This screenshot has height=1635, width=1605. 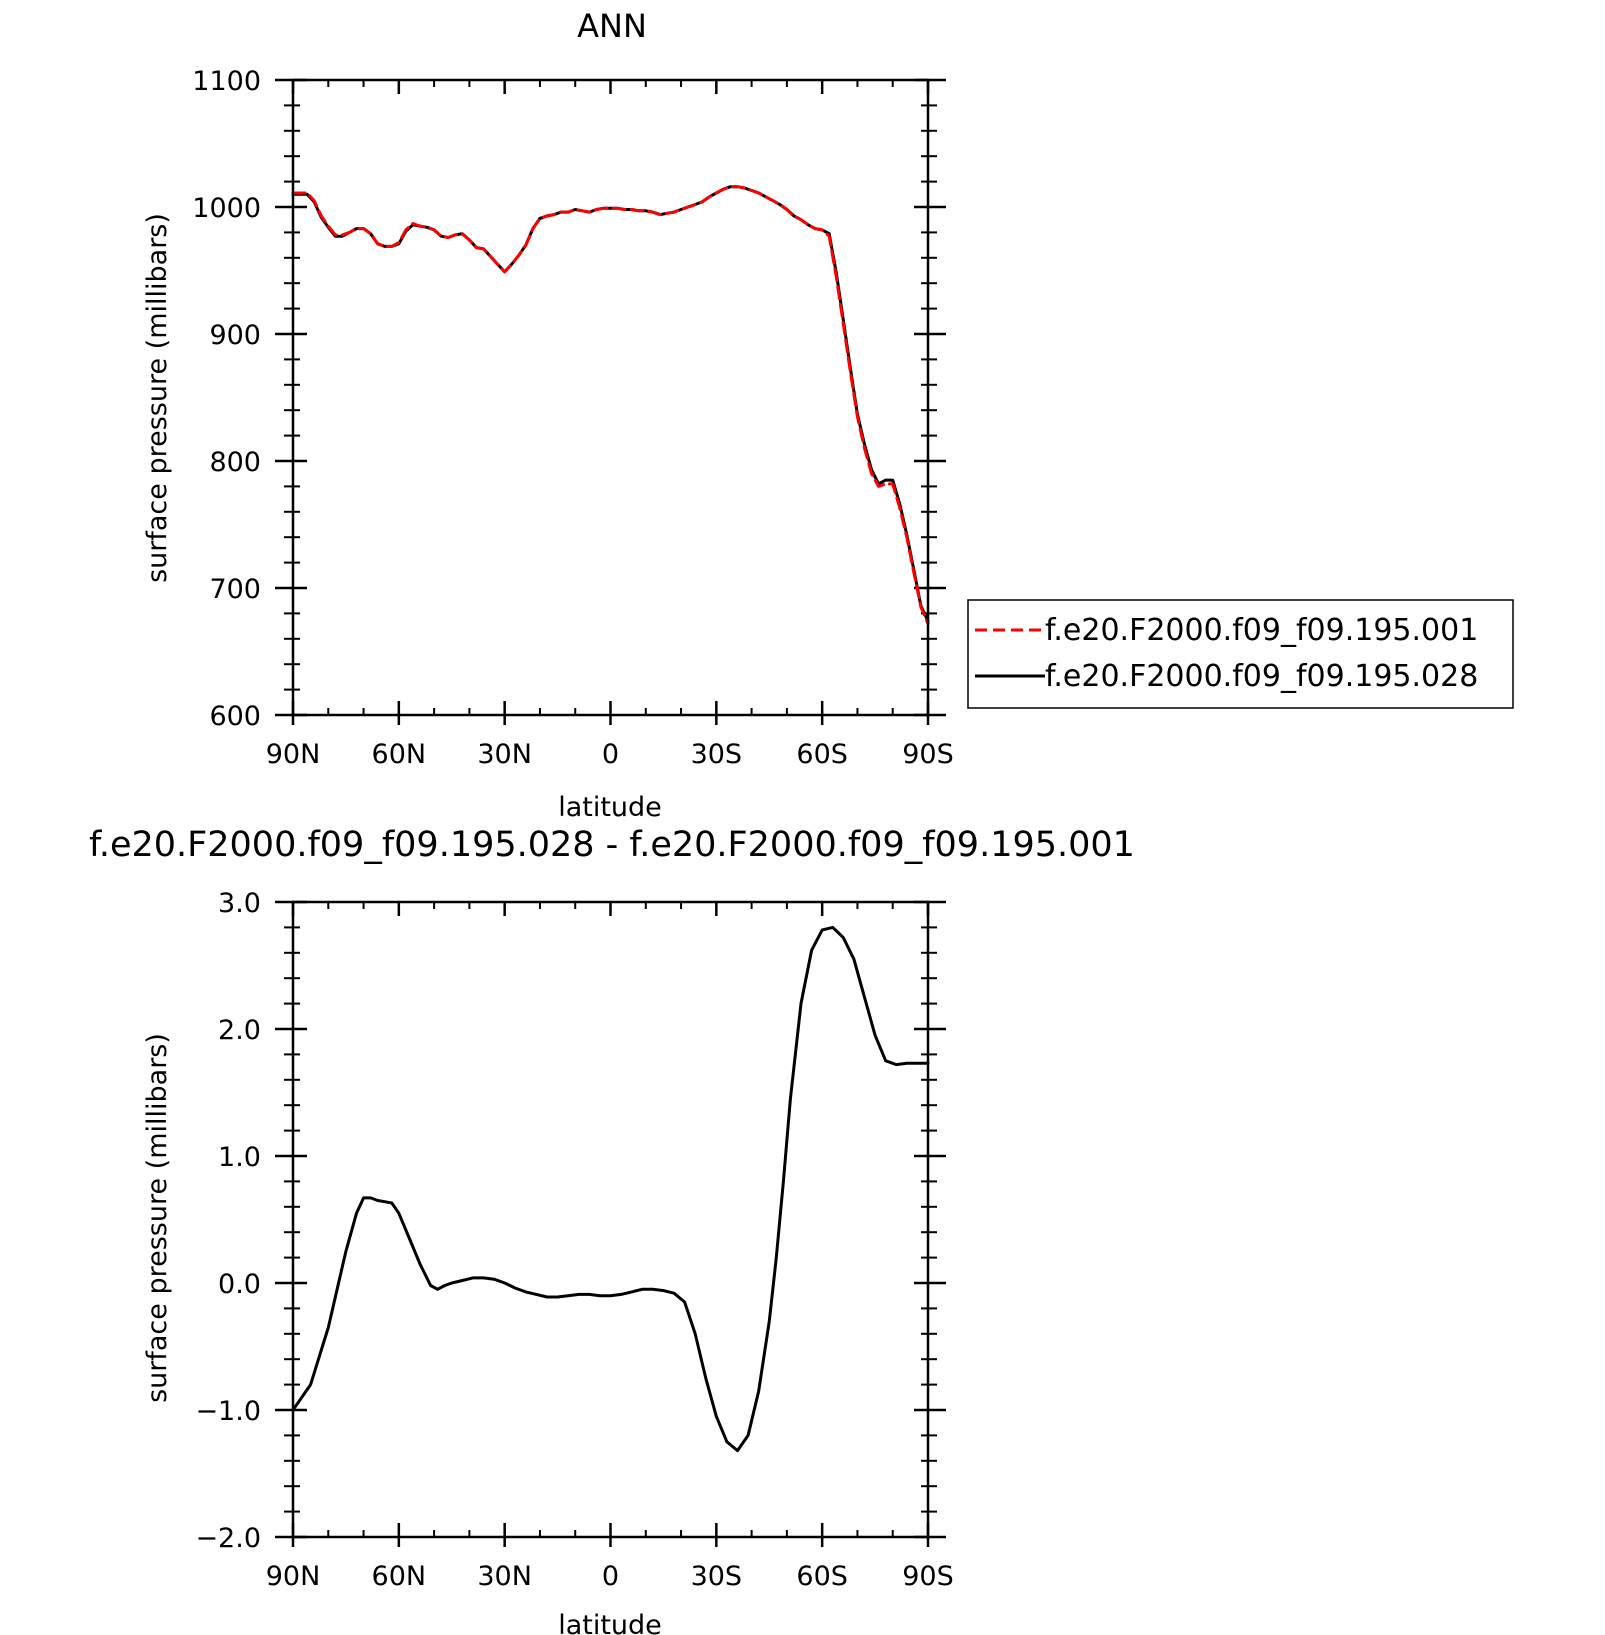 I want to click on legend-box, so click(x=1240, y=654).